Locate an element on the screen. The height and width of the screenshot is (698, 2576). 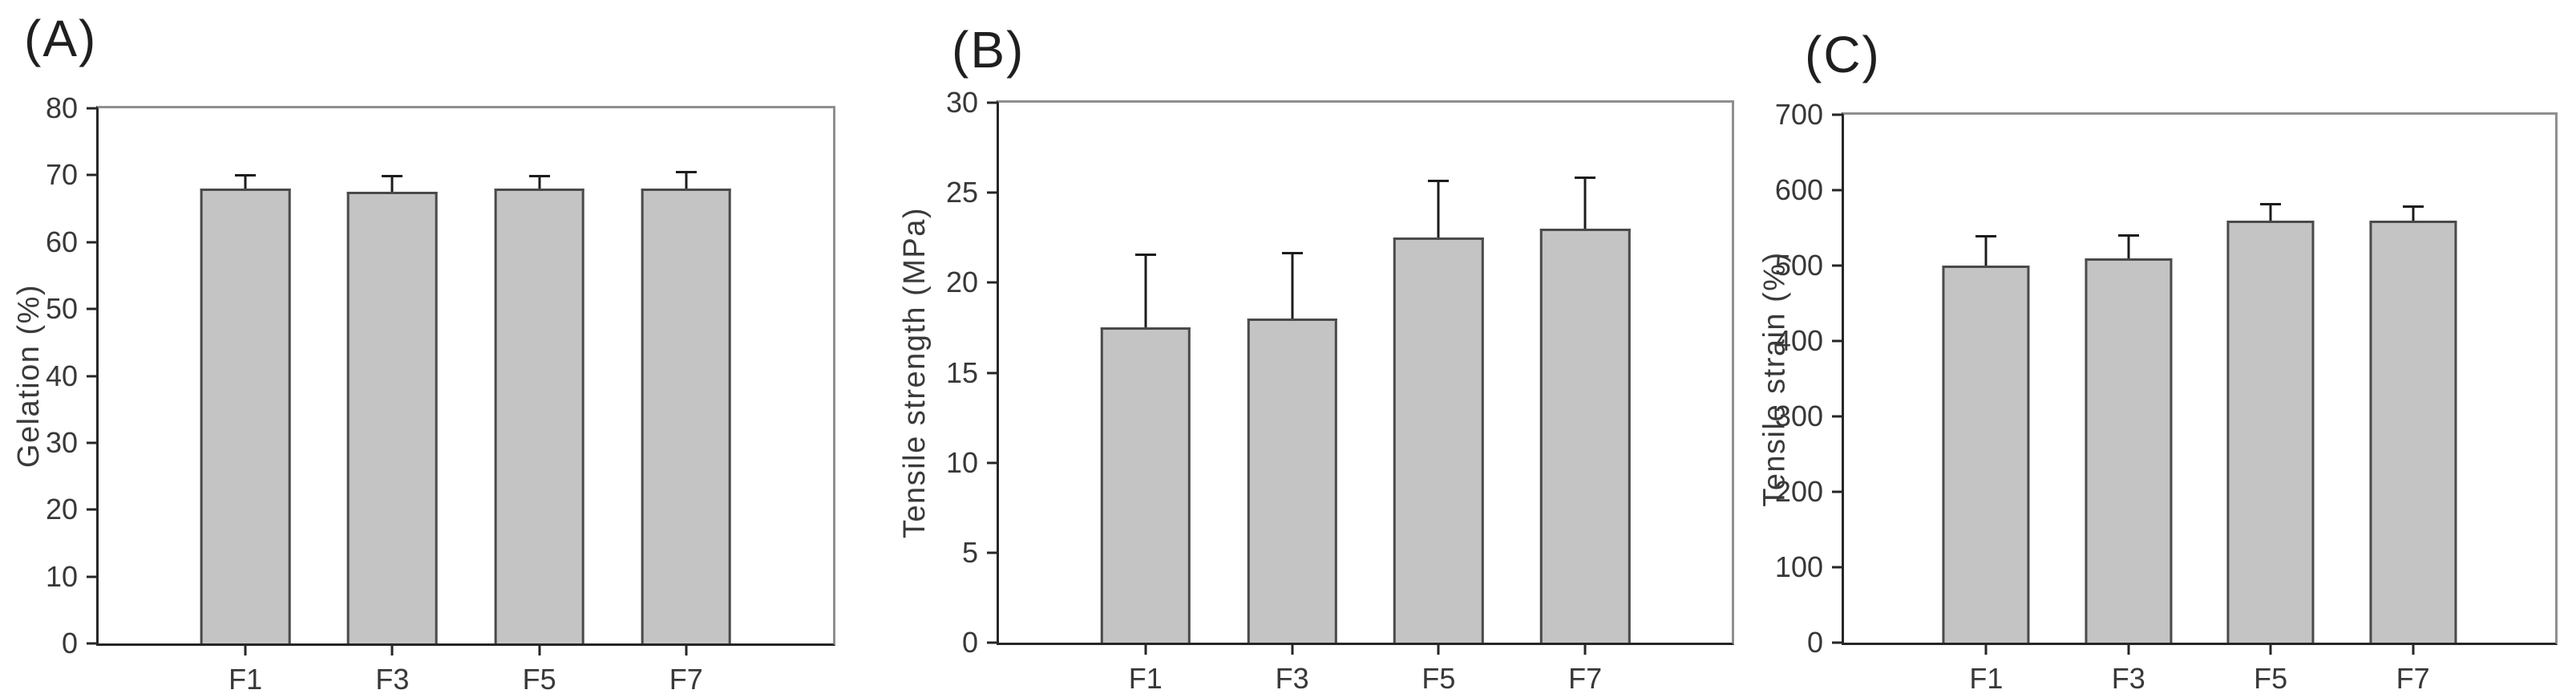
x-tick-label: F1 is located at coordinates (1145, 678).